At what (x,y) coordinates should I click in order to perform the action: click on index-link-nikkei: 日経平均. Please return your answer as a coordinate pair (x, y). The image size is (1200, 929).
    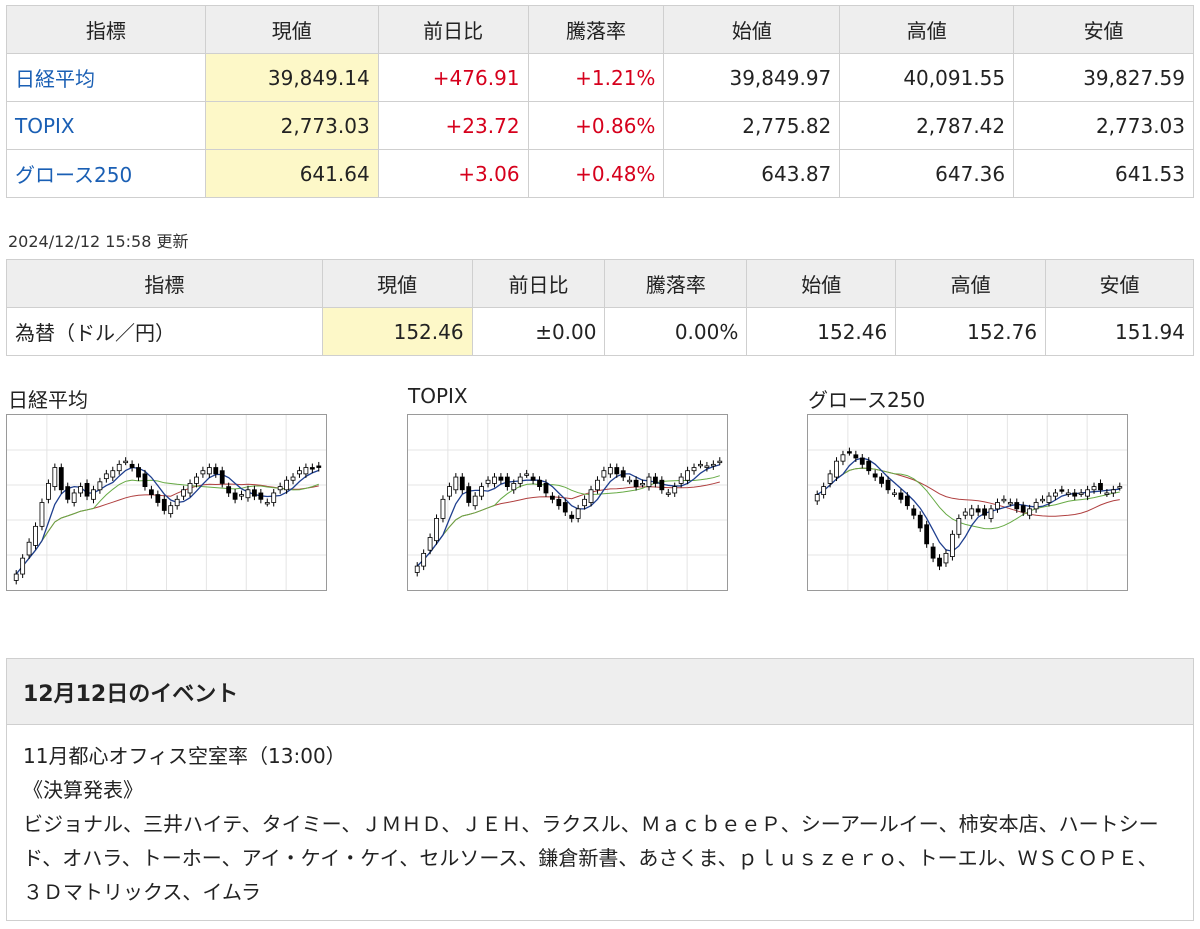
    Looking at the image, I should click on (106, 77).